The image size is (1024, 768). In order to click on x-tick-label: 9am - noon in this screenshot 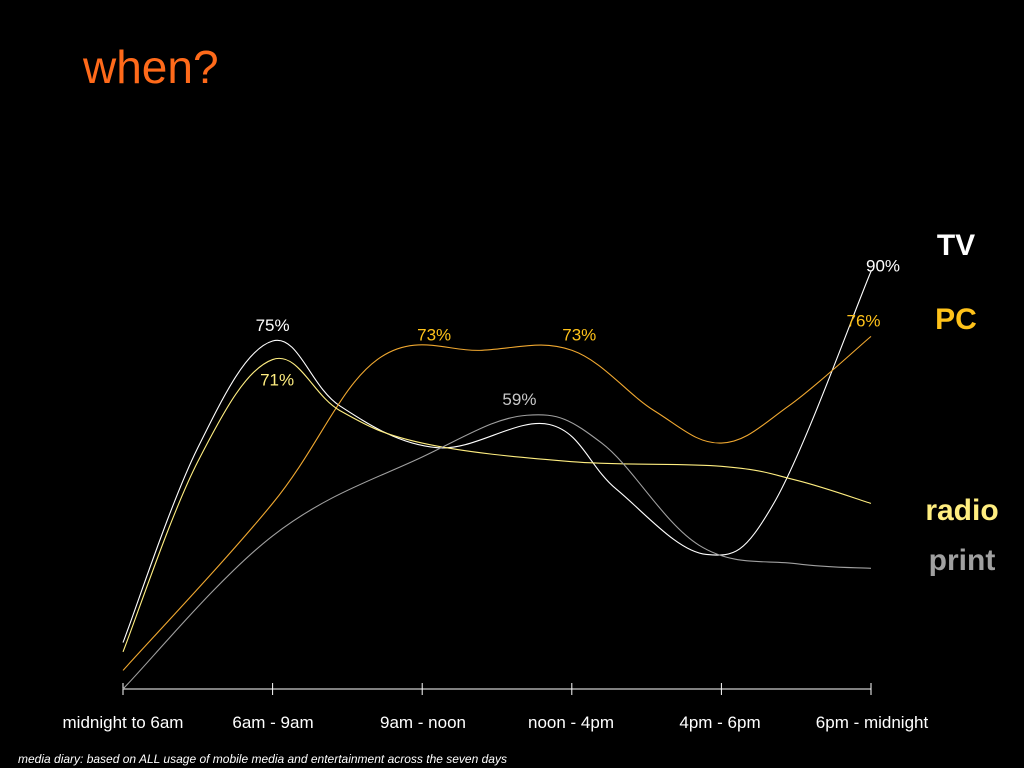, I will do `click(423, 722)`.